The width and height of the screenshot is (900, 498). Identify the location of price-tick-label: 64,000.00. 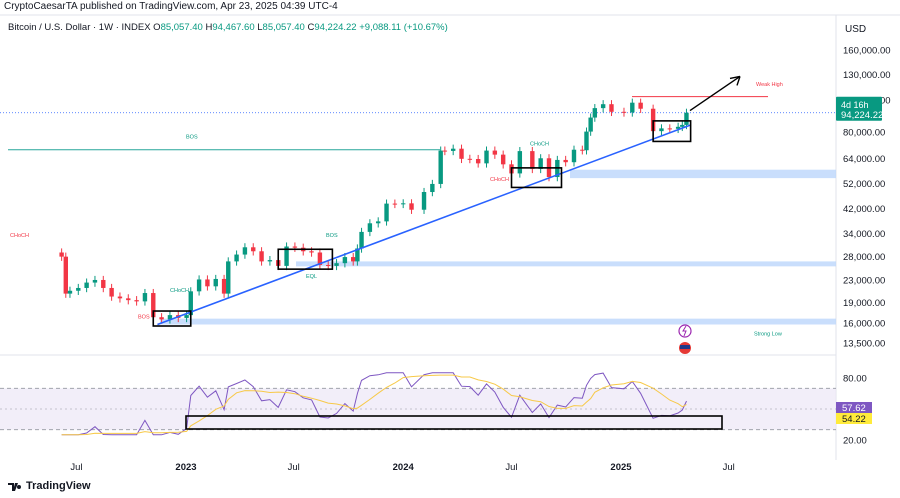
(864, 159).